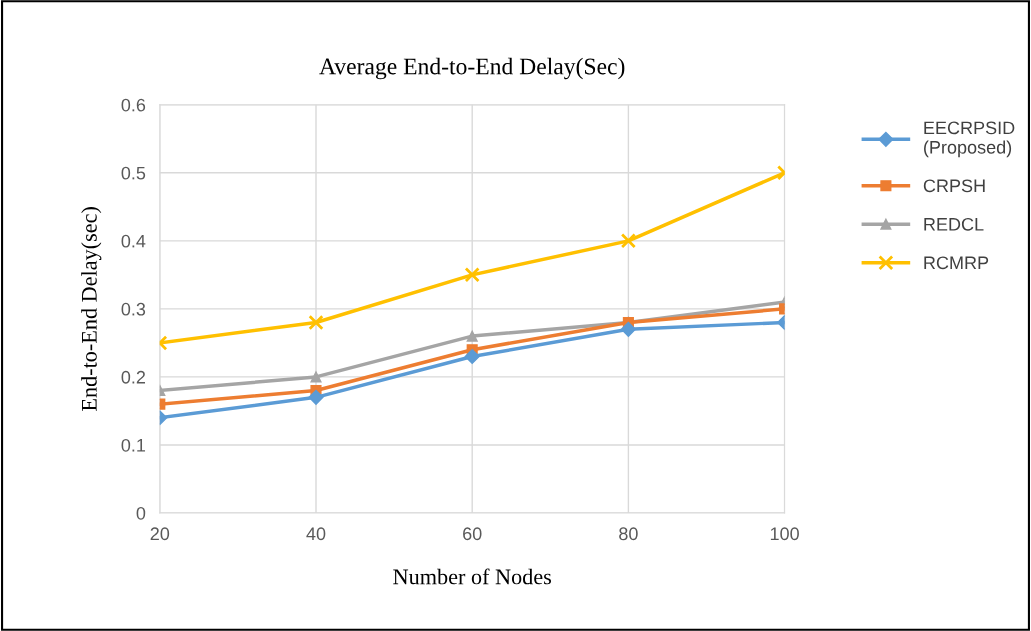  What do you see at coordinates (133, 173) in the screenshot?
I see `y-tick-label: 0.5` at bounding box center [133, 173].